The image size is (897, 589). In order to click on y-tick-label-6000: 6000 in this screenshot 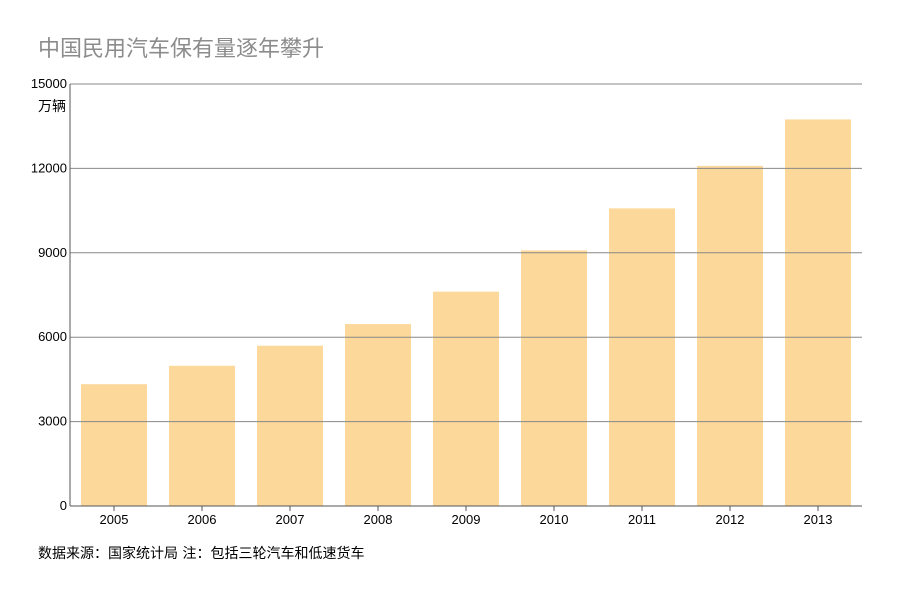, I will do `click(52, 336)`.